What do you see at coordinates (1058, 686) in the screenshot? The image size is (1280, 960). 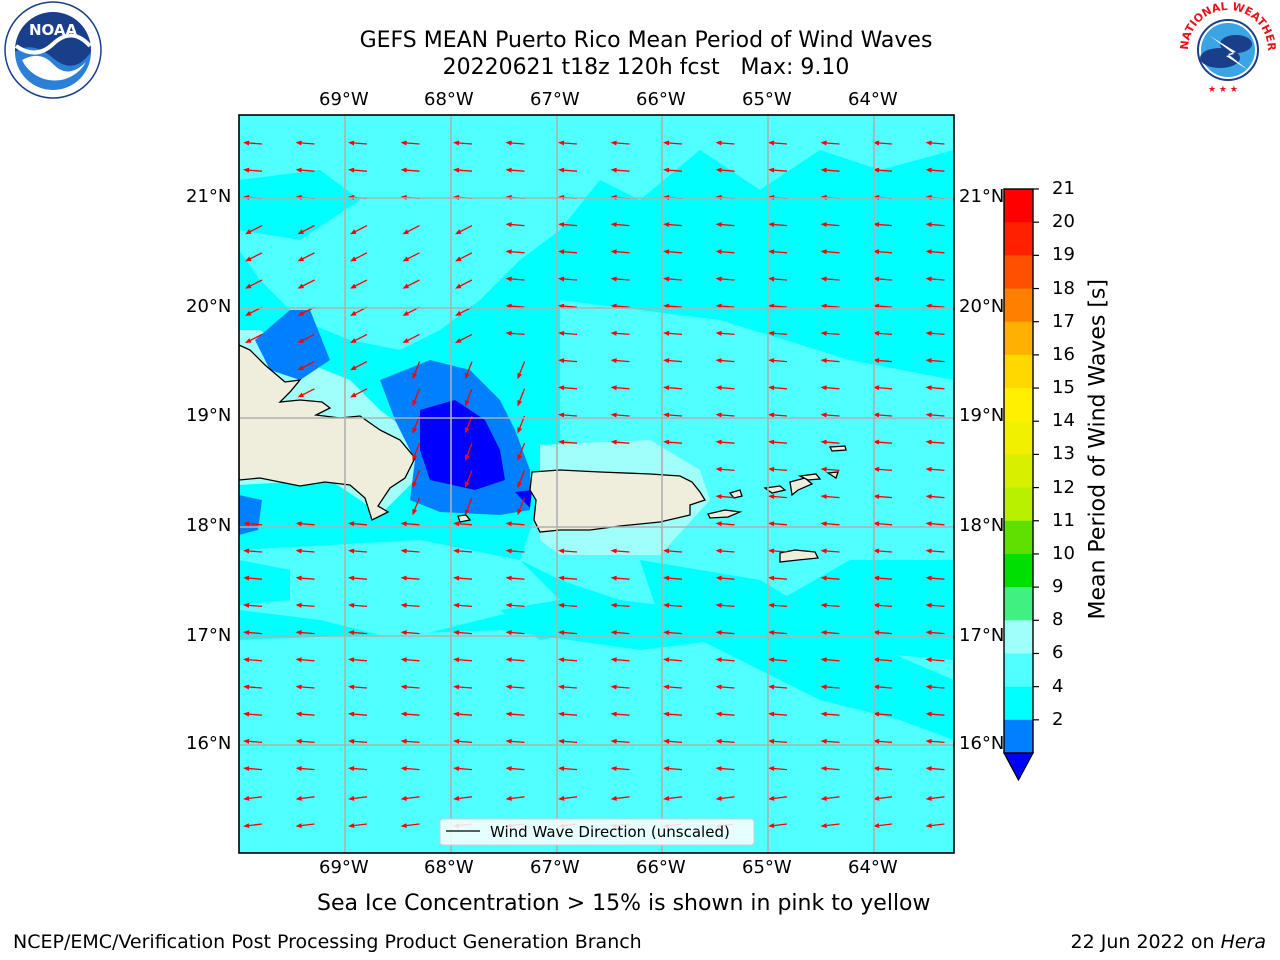 I see `colorbar-tick-label: 4` at bounding box center [1058, 686].